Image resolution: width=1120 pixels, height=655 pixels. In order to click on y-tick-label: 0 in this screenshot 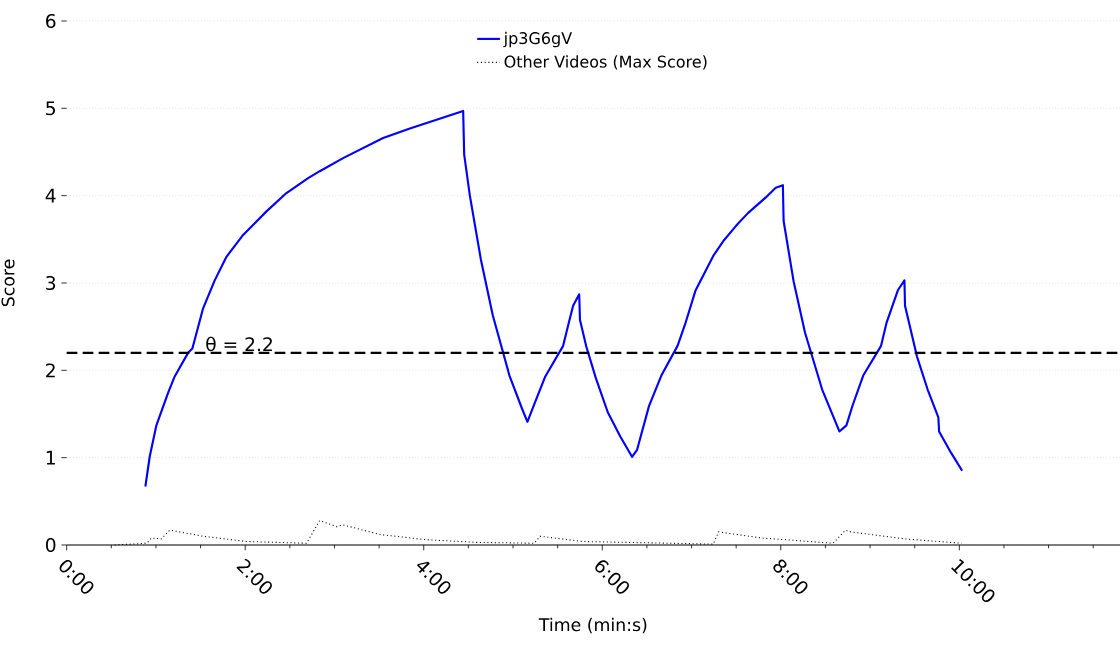, I will do `click(50, 545)`.